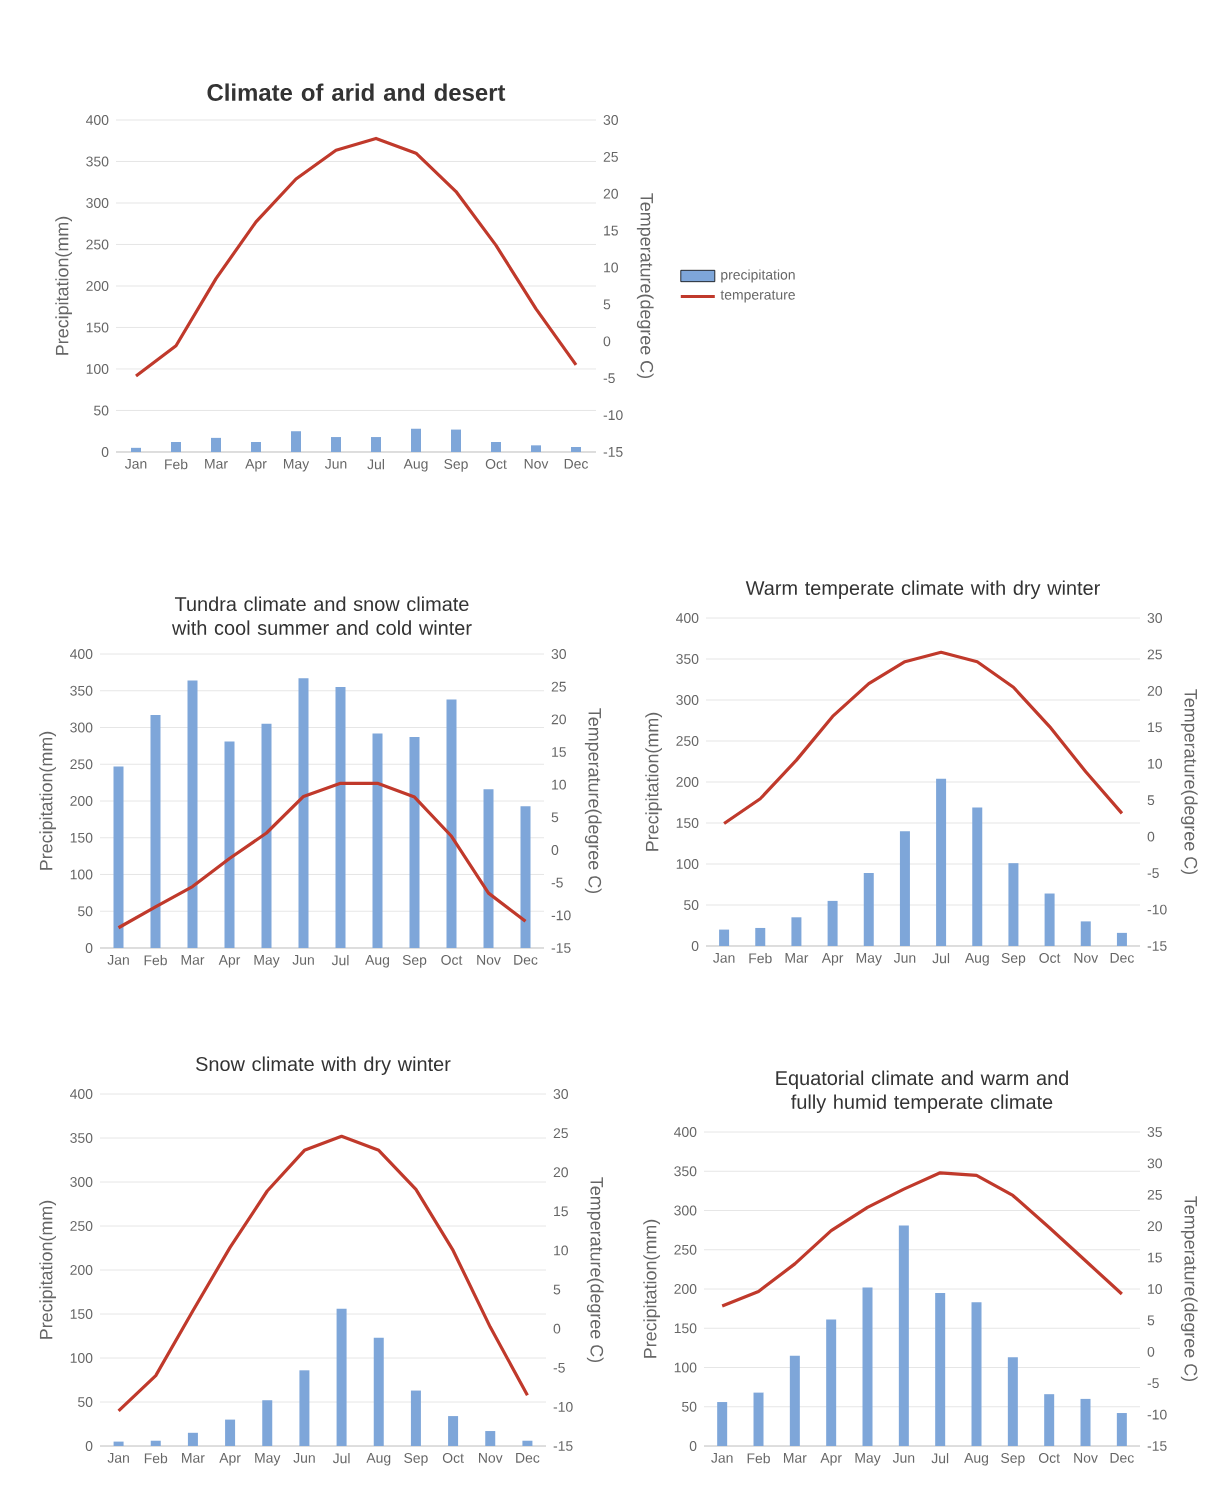  I want to click on chart-title: Tundra climate and snow climate with cool summer and cold winter, so click(321, 615).